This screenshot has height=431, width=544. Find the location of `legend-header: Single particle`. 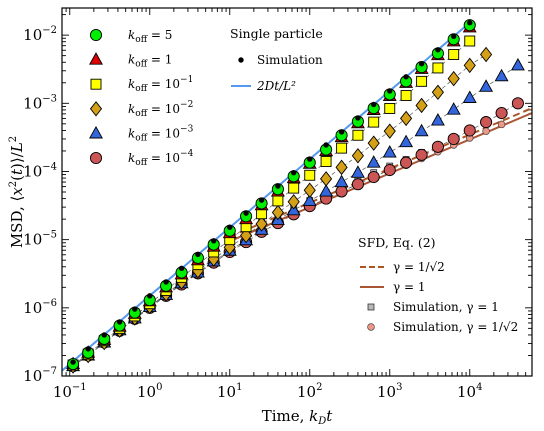

legend-header: Single particle is located at coordinates (276, 33).